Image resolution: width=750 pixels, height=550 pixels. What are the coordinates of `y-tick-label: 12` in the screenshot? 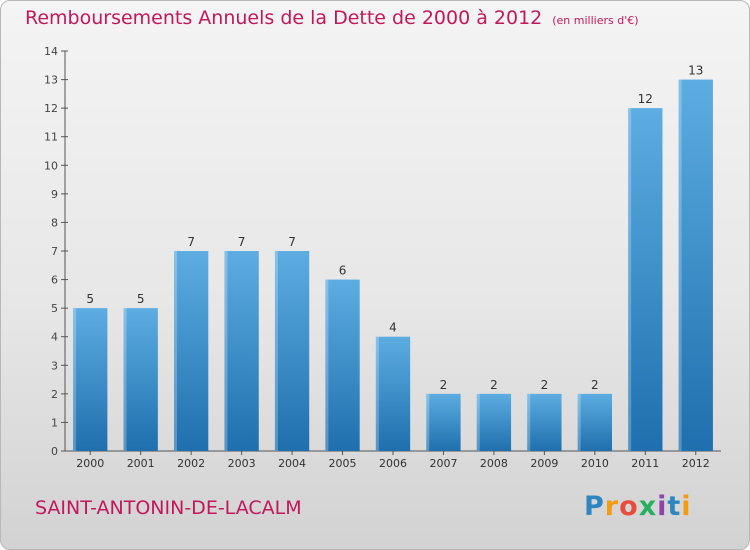 It's located at (51, 108).